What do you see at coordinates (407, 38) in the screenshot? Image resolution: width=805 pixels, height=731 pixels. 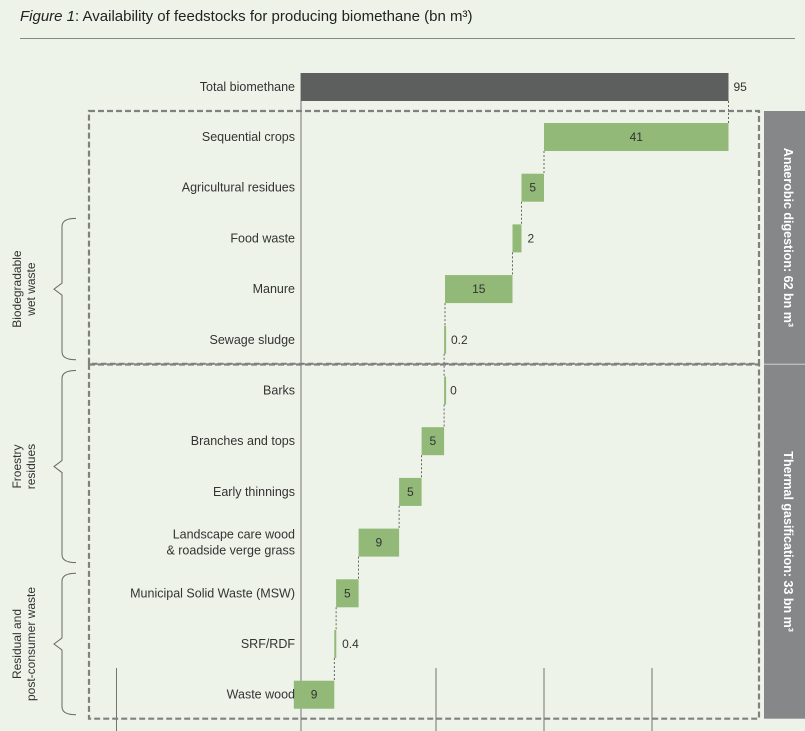 I see `title-rule` at bounding box center [407, 38].